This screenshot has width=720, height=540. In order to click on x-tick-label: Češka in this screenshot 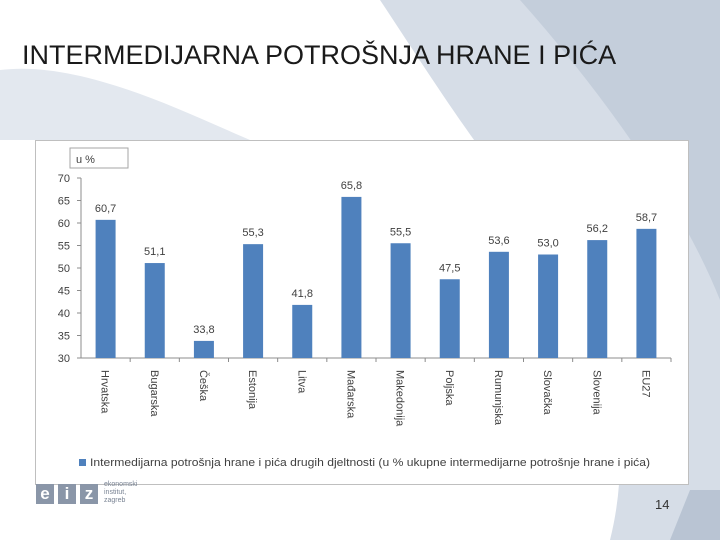, I will do `click(203, 386)`.